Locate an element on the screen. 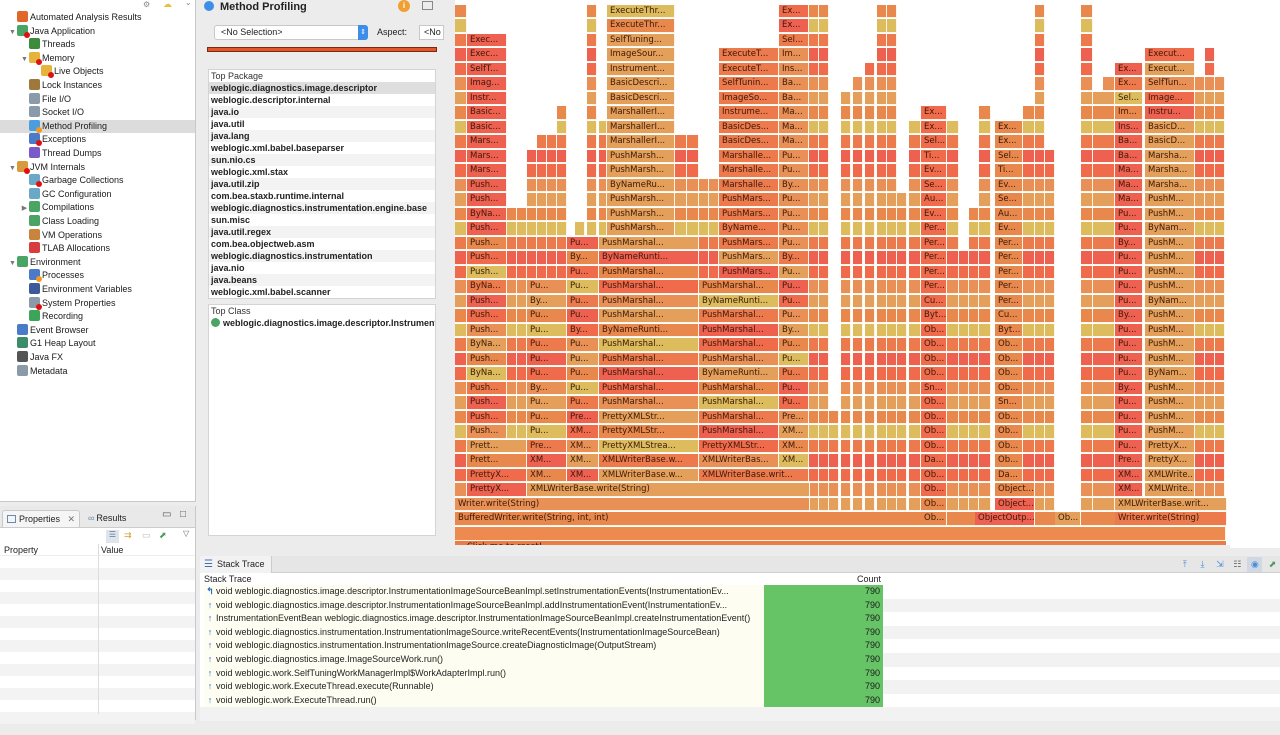 Image resolution: width=1280 pixels, height=735 pixels. view-menu-icon: ⌄ is located at coordinates (188, 3).